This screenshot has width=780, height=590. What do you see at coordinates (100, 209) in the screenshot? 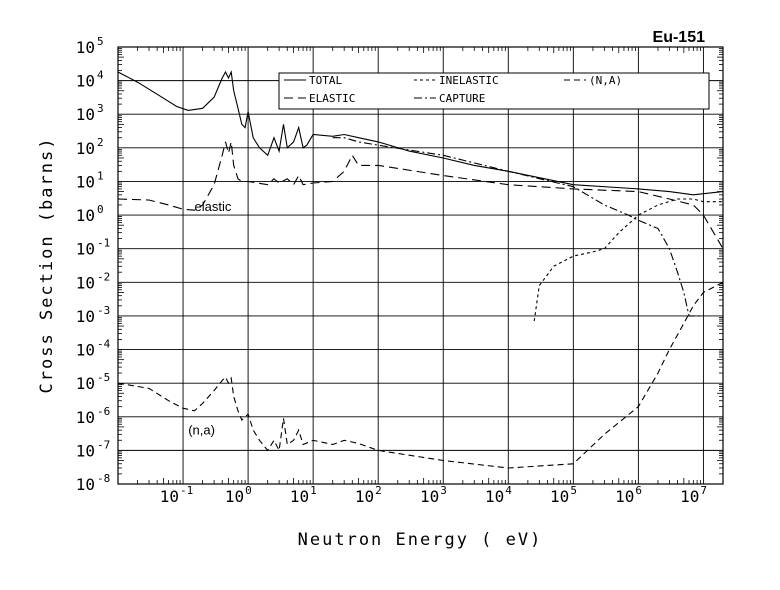
I see `y-tick-label-exp: 0` at bounding box center [100, 209].